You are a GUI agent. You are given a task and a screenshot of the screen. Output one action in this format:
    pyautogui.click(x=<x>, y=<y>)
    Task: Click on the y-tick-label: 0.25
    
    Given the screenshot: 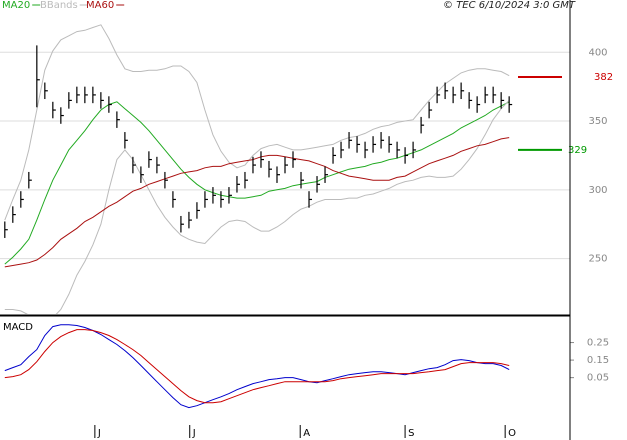 What is the action you would take?
    pyautogui.click(x=598, y=343)
    